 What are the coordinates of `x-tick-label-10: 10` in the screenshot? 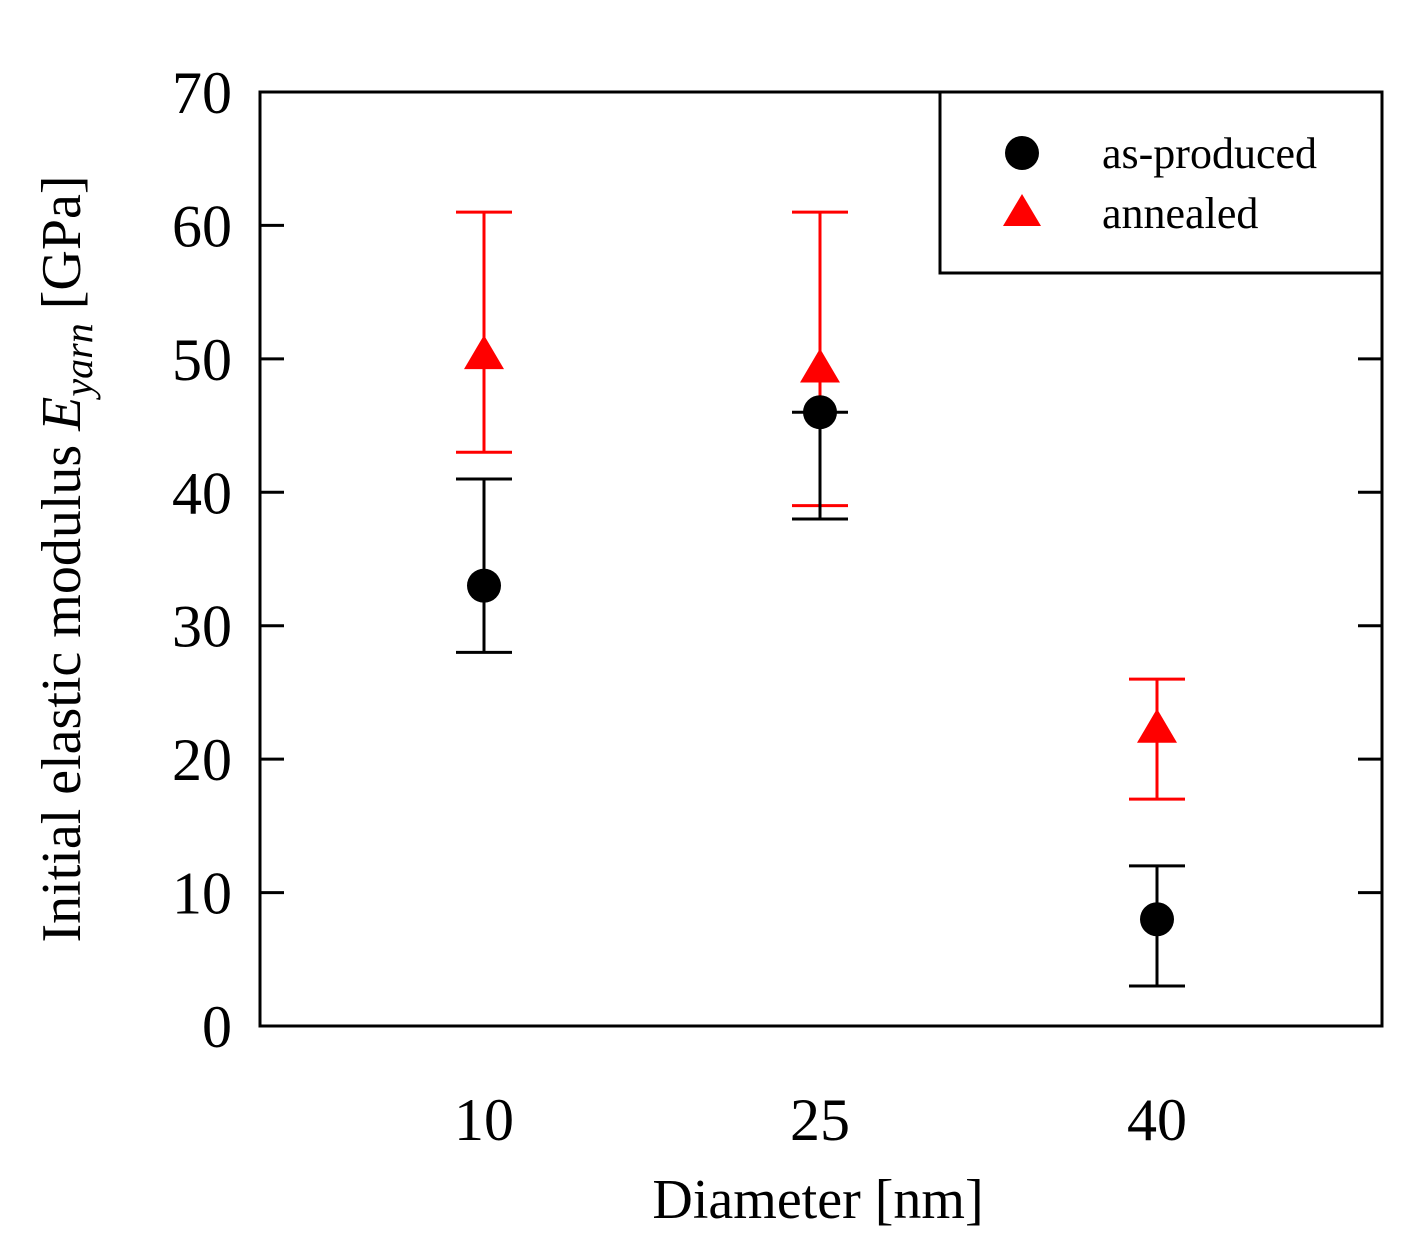 It's located at (484, 1120).